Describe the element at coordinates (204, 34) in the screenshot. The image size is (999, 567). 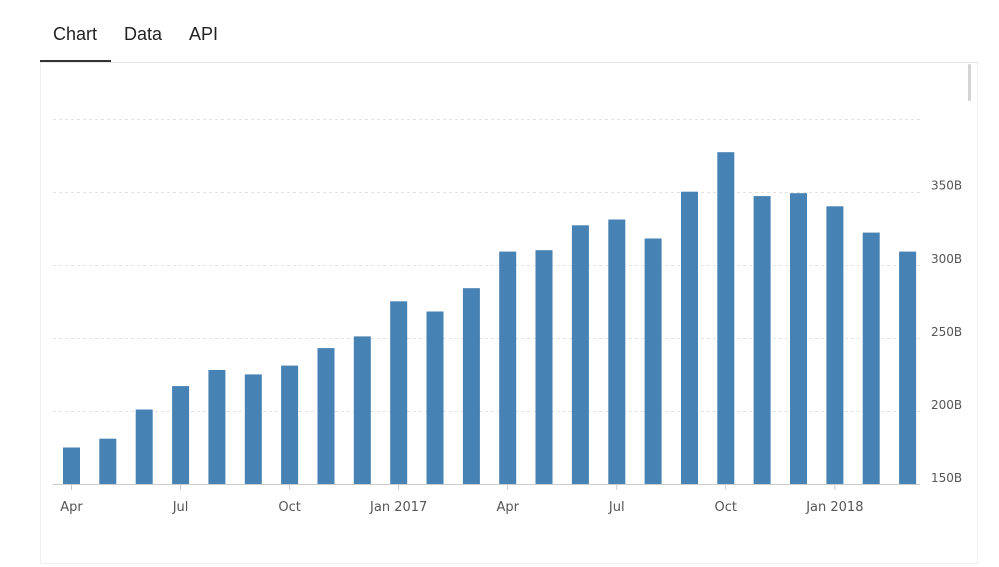
I see `tab-api: API` at that location.